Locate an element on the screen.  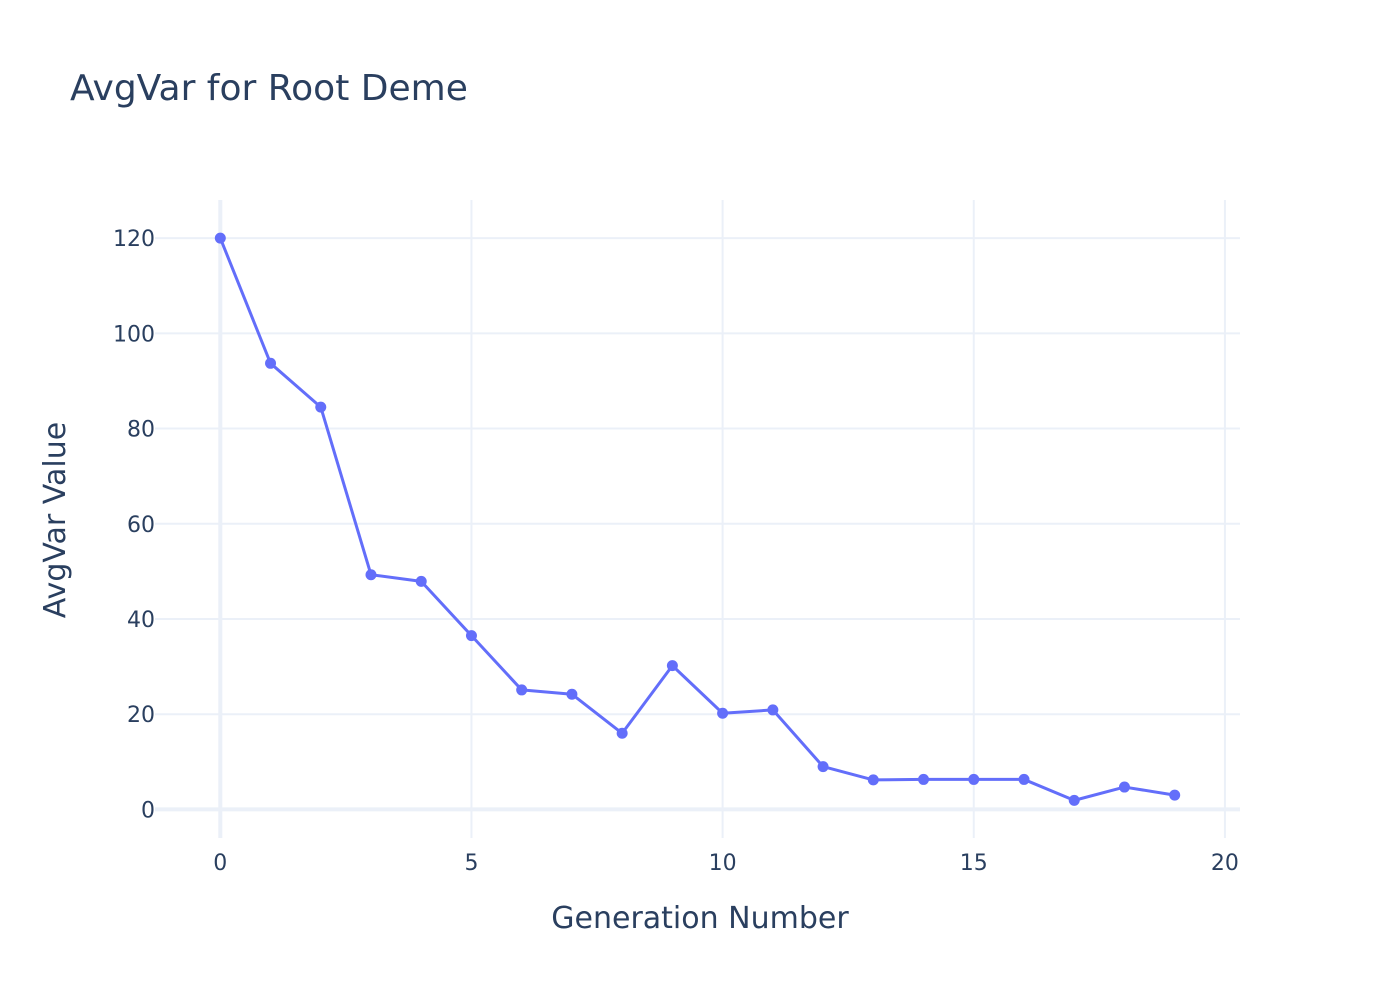
y-tick-label: 100 is located at coordinates (134, 334).